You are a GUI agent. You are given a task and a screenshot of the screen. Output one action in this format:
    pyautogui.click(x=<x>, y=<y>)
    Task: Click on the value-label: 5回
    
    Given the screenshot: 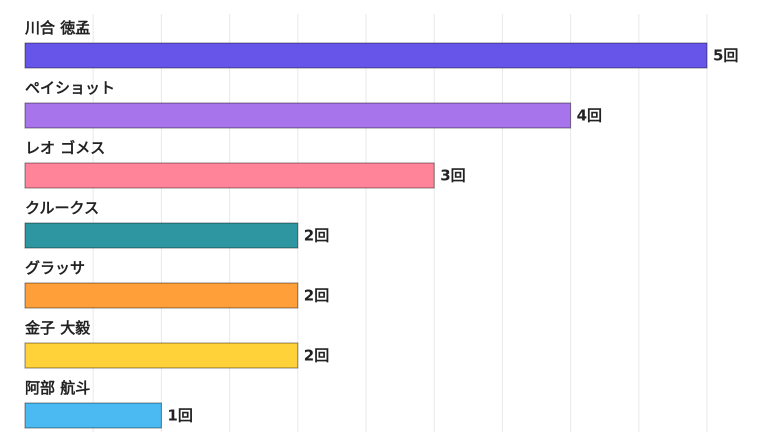 What is the action you would take?
    pyautogui.click(x=725, y=56)
    